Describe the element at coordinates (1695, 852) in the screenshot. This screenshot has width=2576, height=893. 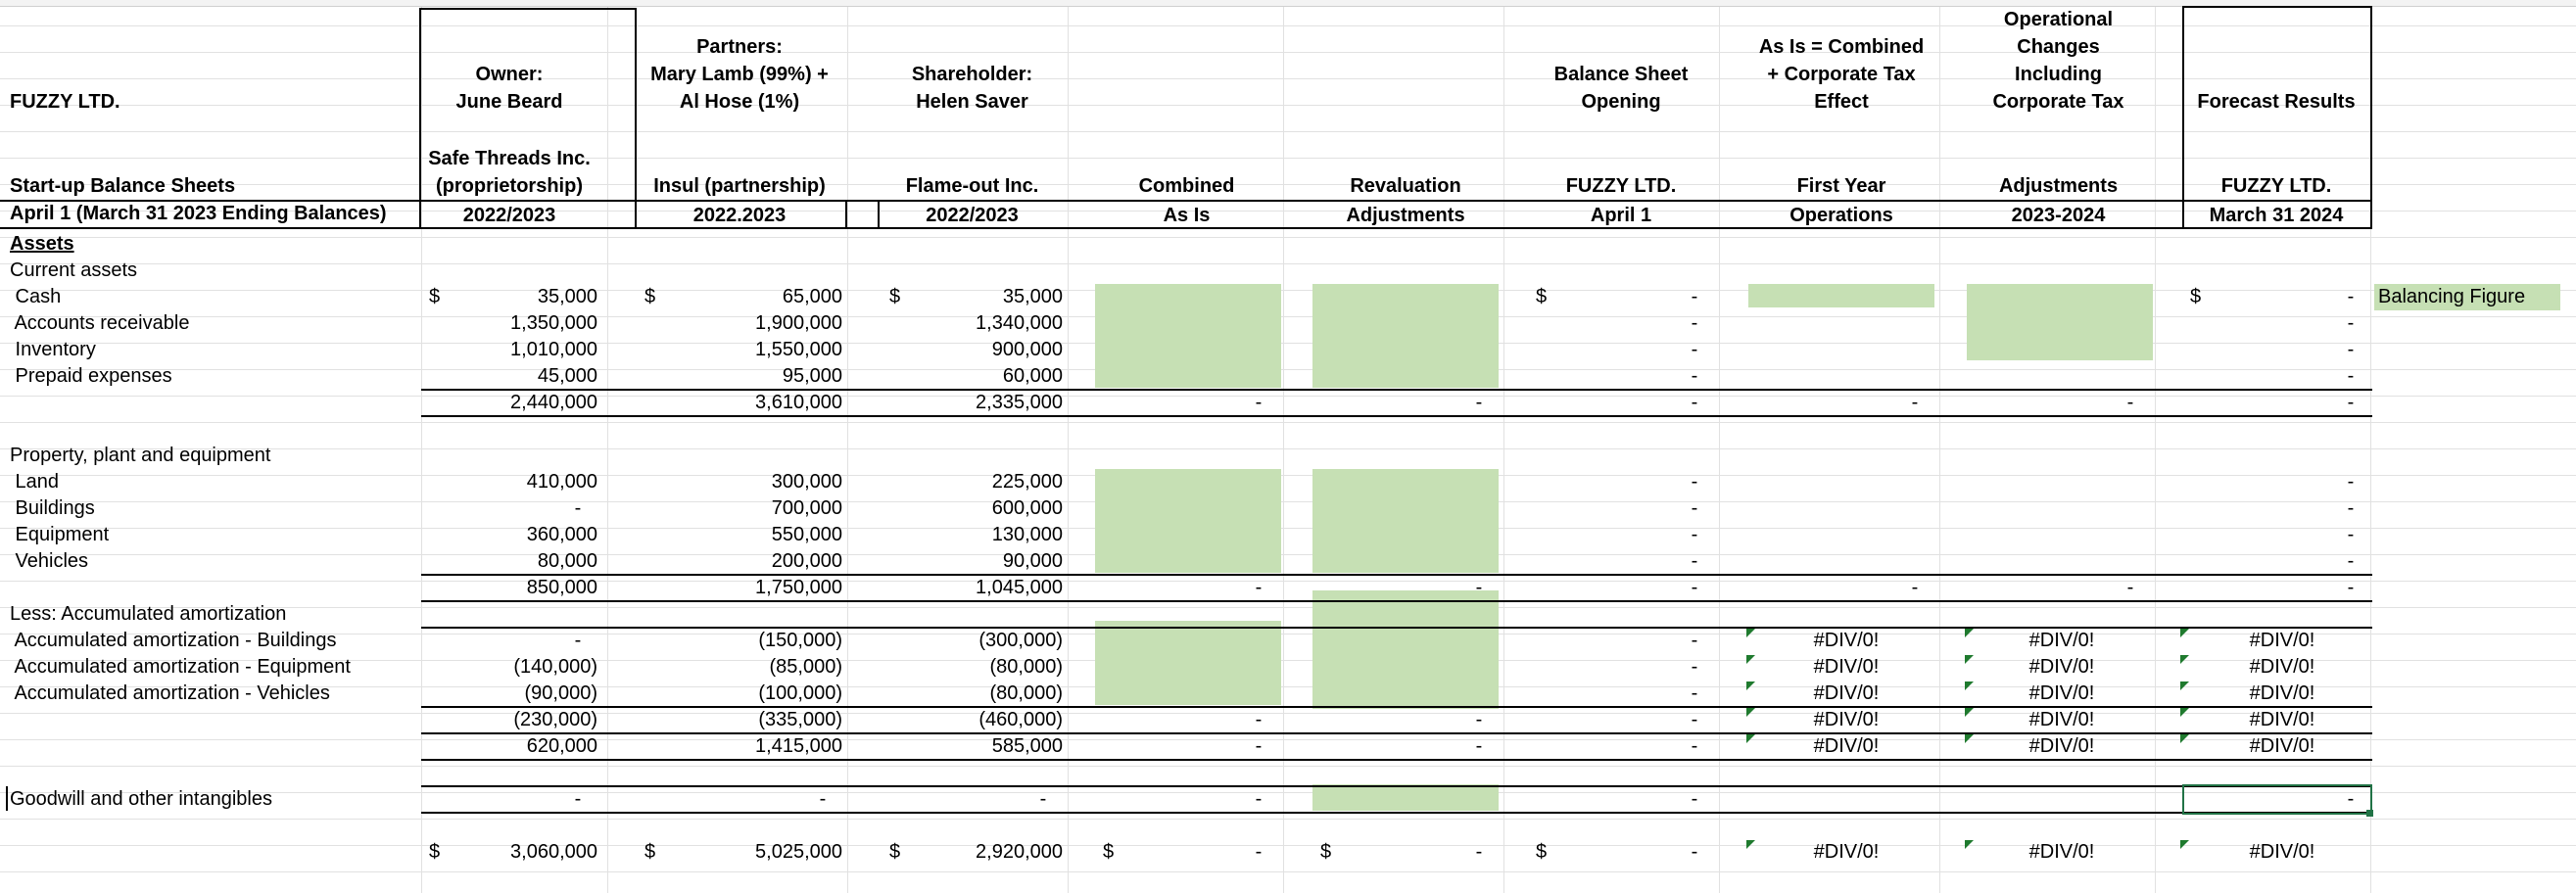
I see `cell-r23-c5: -` at that location.